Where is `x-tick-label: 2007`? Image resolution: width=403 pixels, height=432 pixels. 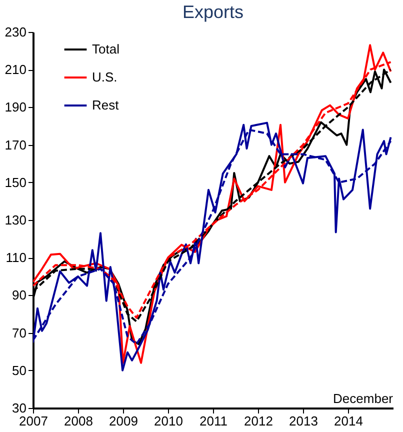
x-tick-label: 2007 is located at coordinates (33, 421).